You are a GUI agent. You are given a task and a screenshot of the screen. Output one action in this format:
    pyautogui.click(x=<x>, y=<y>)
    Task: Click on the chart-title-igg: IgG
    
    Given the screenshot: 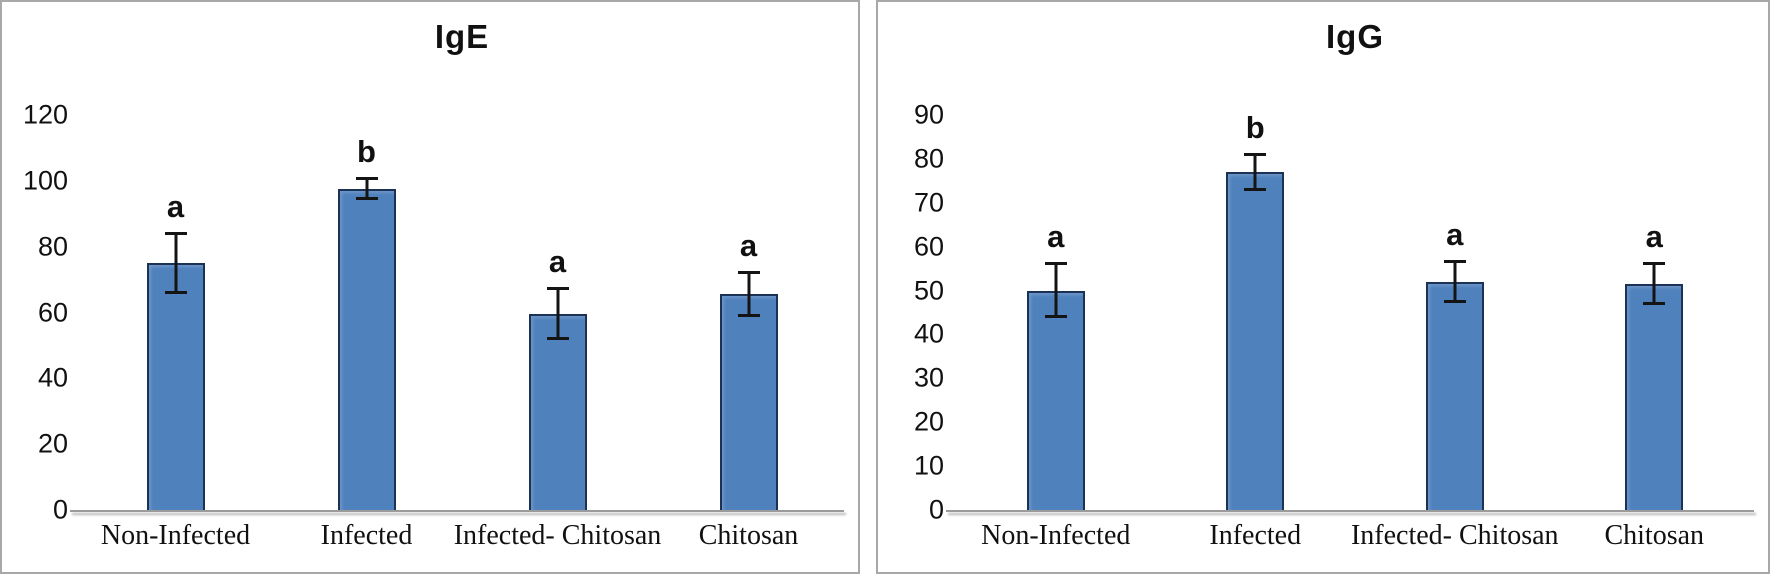 What is the action you would take?
    pyautogui.click(x=1355, y=36)
    